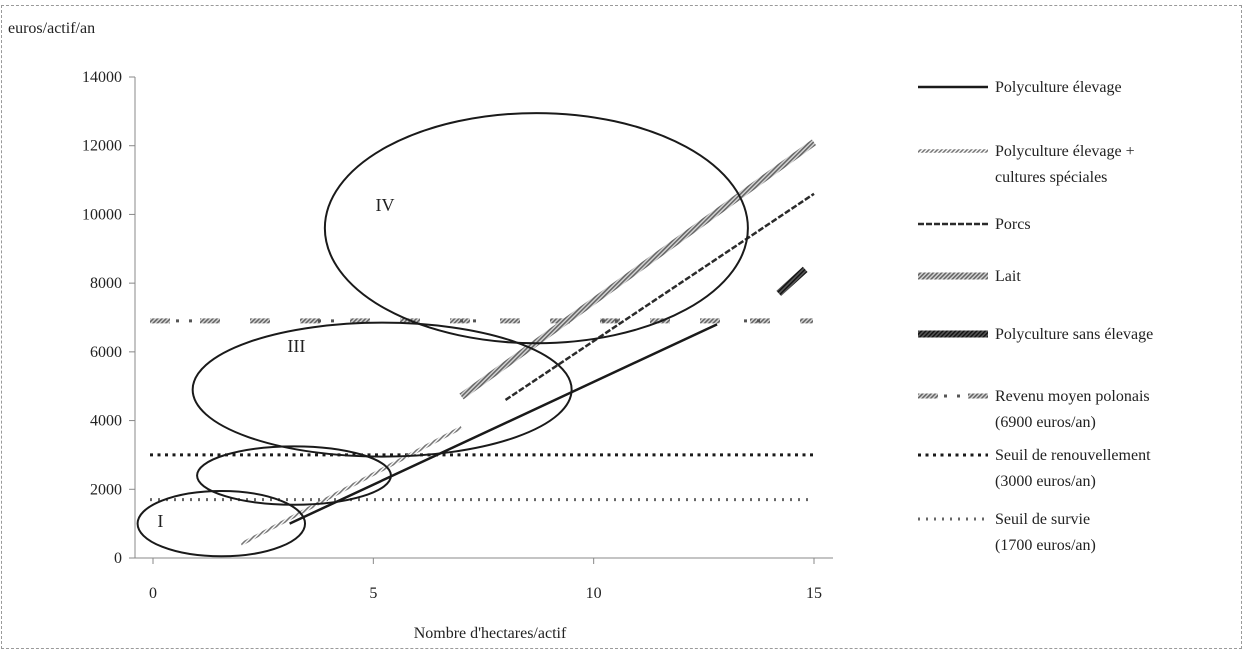  I want to click on legend-label: Porcs, so click(1013, 224).